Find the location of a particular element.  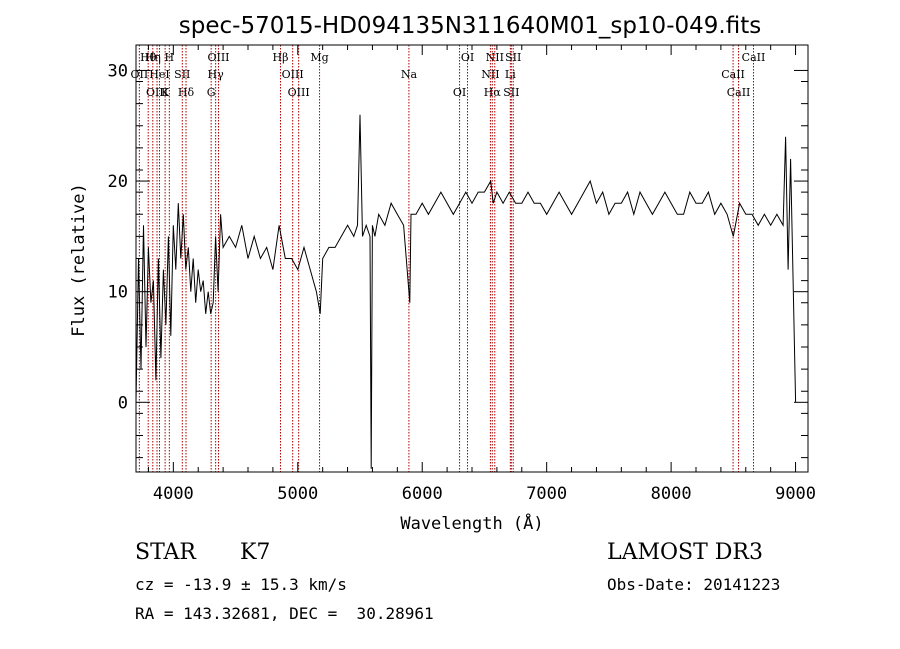

survey-name: LAMOST DR3 is located at coordinates (685, 552).